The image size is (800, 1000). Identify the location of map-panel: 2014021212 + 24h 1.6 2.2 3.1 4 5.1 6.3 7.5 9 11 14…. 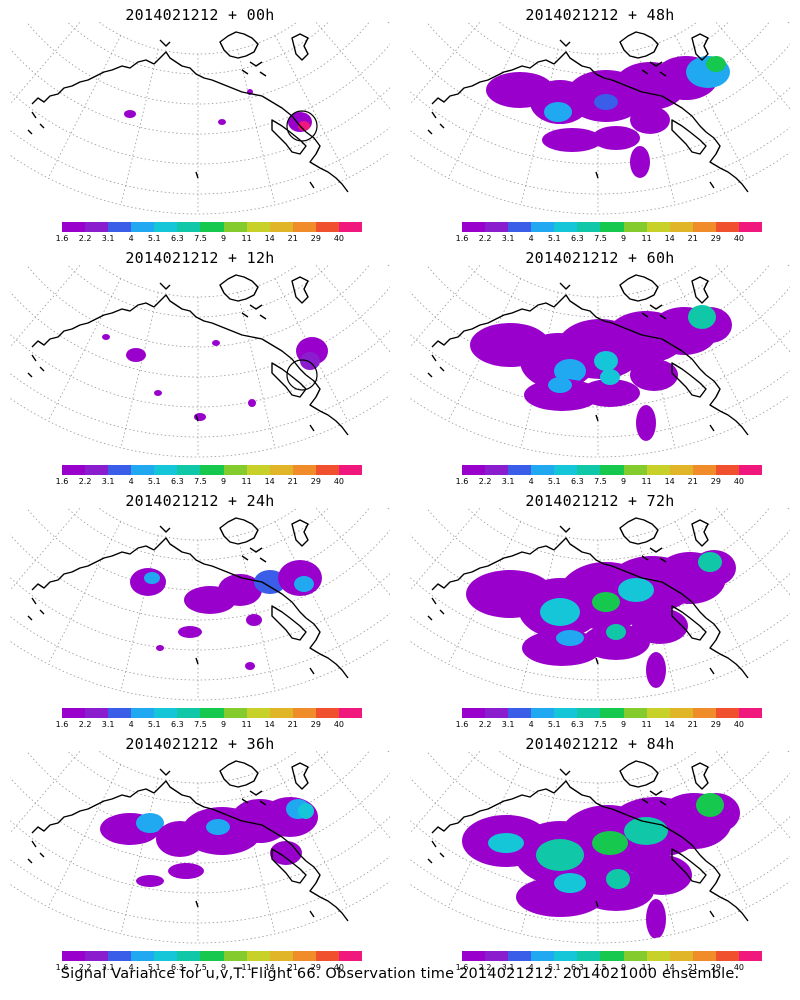
(200, 607).